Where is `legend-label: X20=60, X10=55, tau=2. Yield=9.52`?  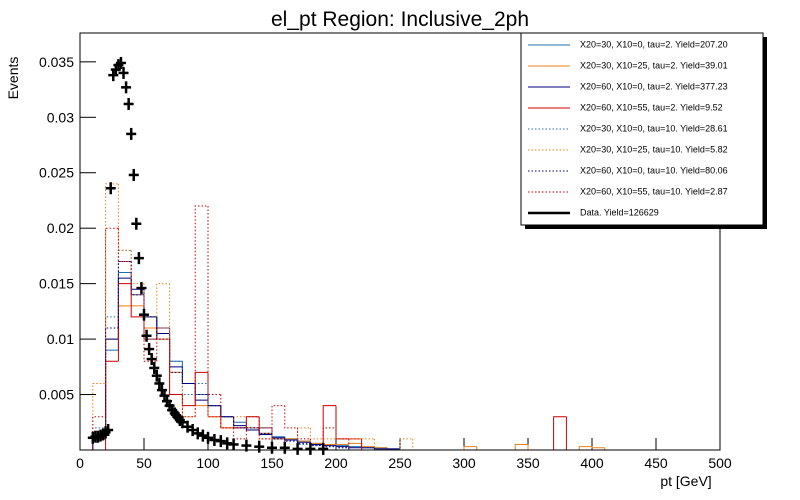
legend-label: X20=60, X10=55, tau=2. Yield=9.52 is located at coordinates (651, 107).